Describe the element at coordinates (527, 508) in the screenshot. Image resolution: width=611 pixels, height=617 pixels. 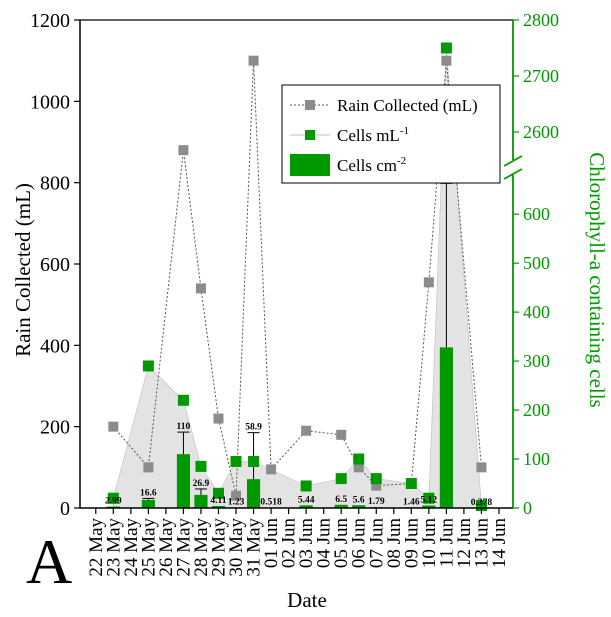
I see `y-right-tick-label: 0` at that location.